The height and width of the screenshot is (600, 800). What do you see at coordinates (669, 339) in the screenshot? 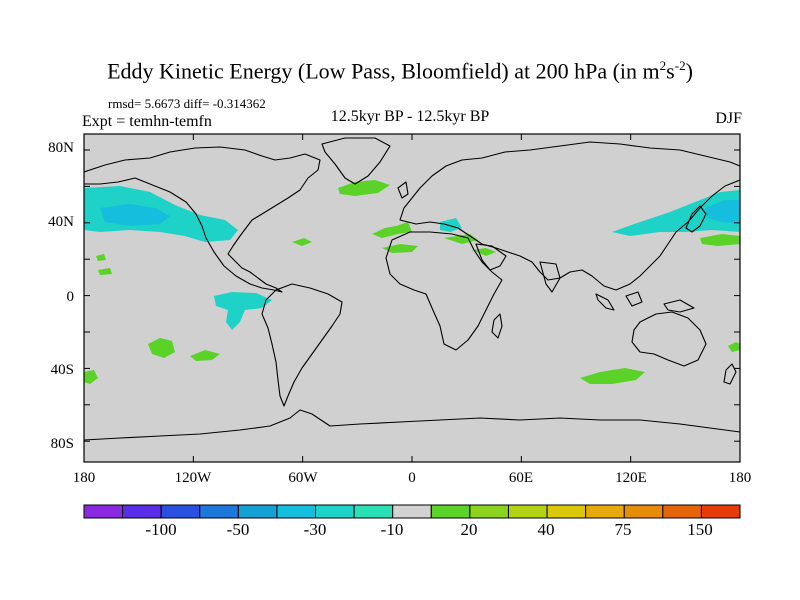
I see `australia-coastline` at bounding box center [669, 339].